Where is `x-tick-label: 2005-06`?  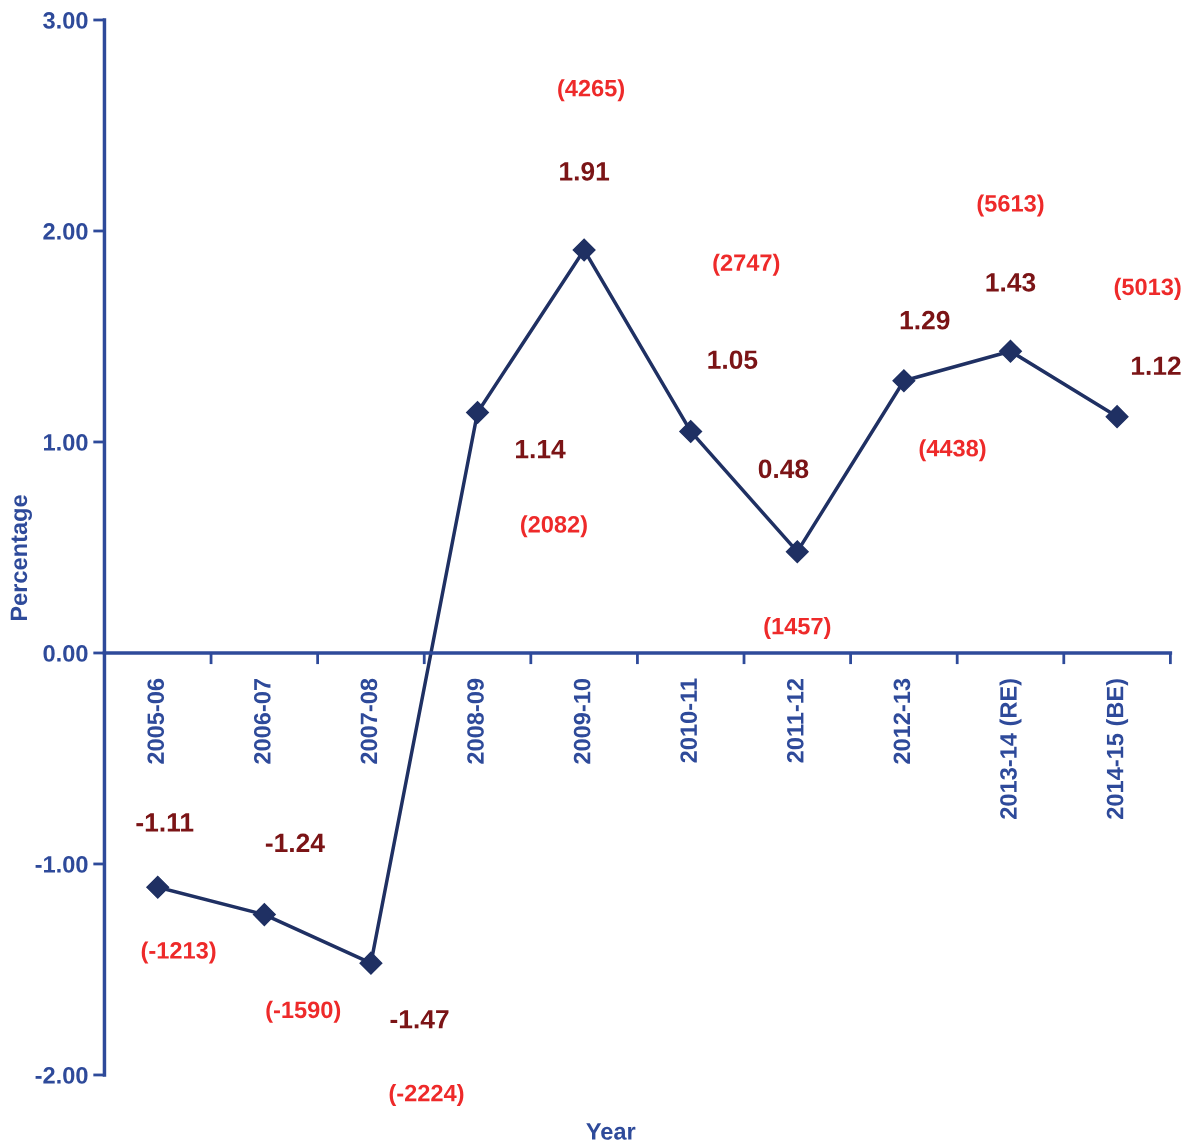 x-tick-label: 2005-06 is located at coordinates (156, 721).